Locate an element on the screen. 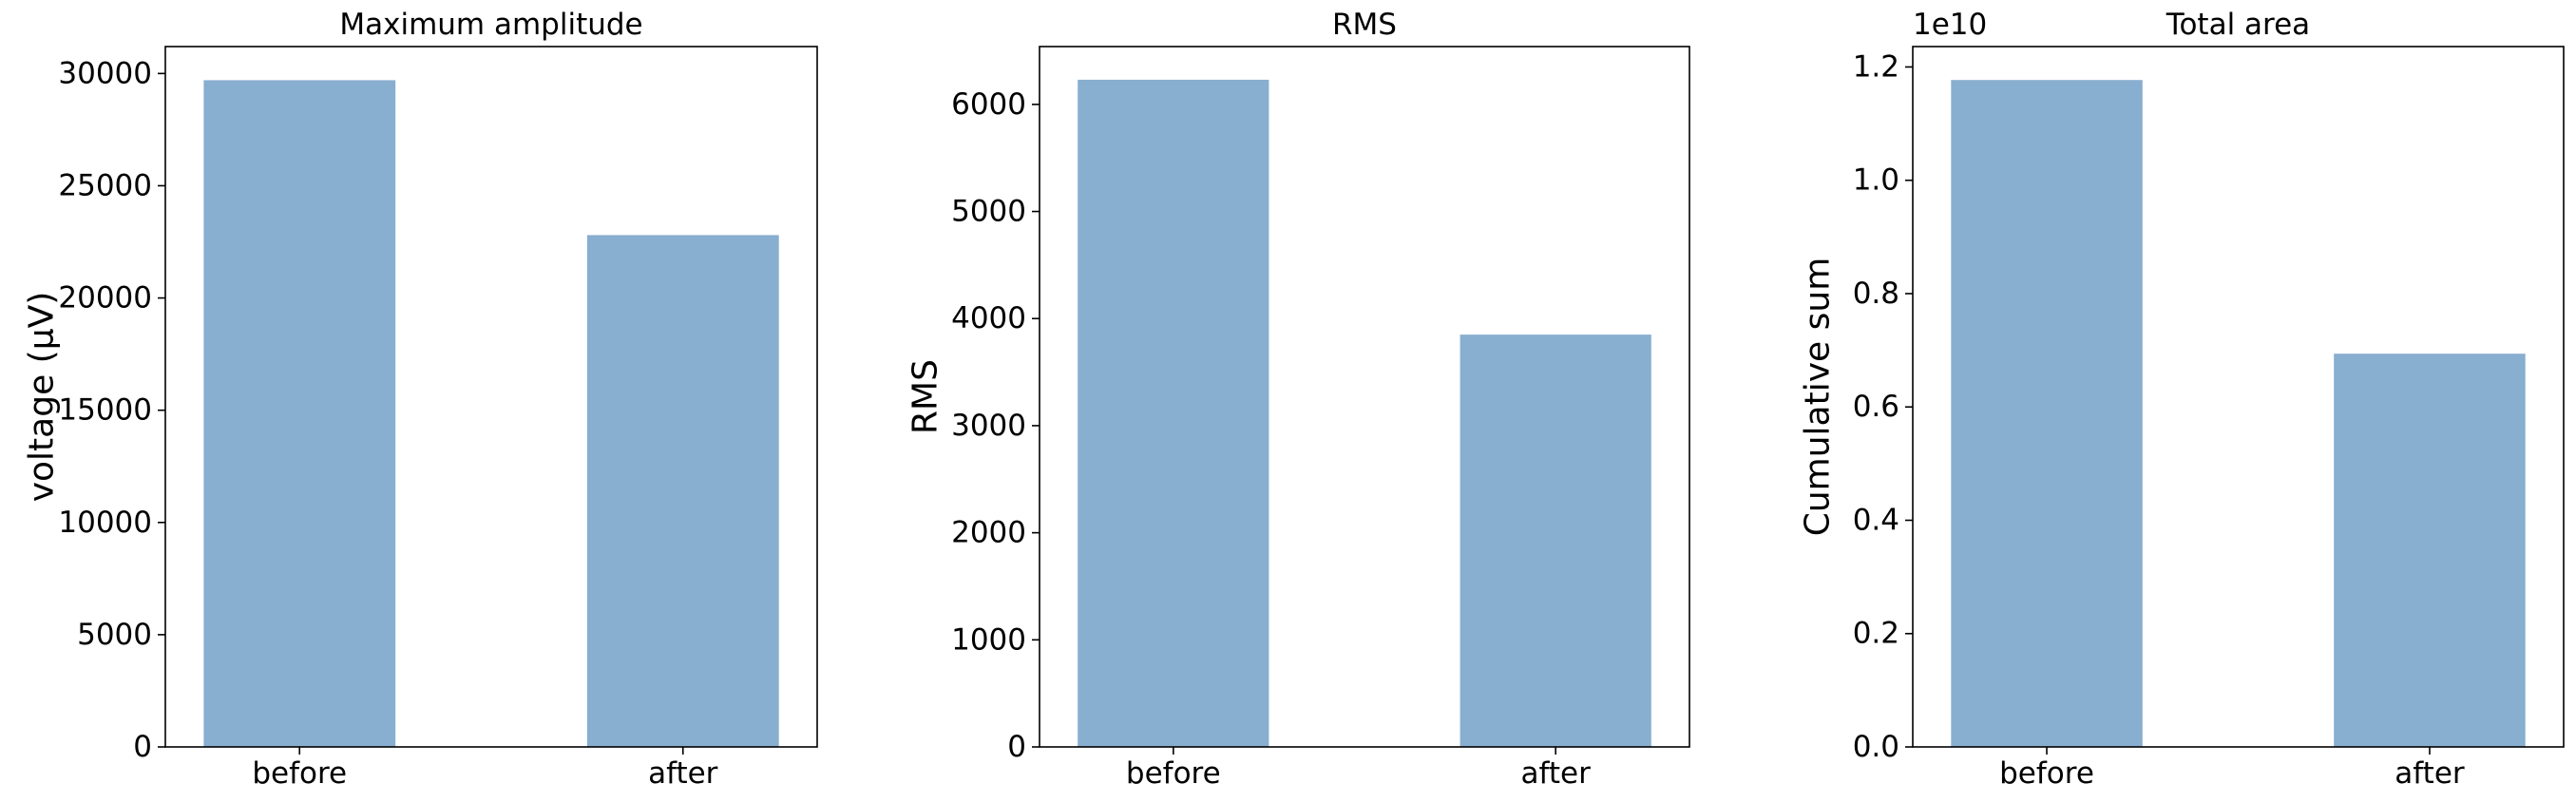 The image size is (2576, 803). chart-title: Total area is located at coordinates (2238, 25).